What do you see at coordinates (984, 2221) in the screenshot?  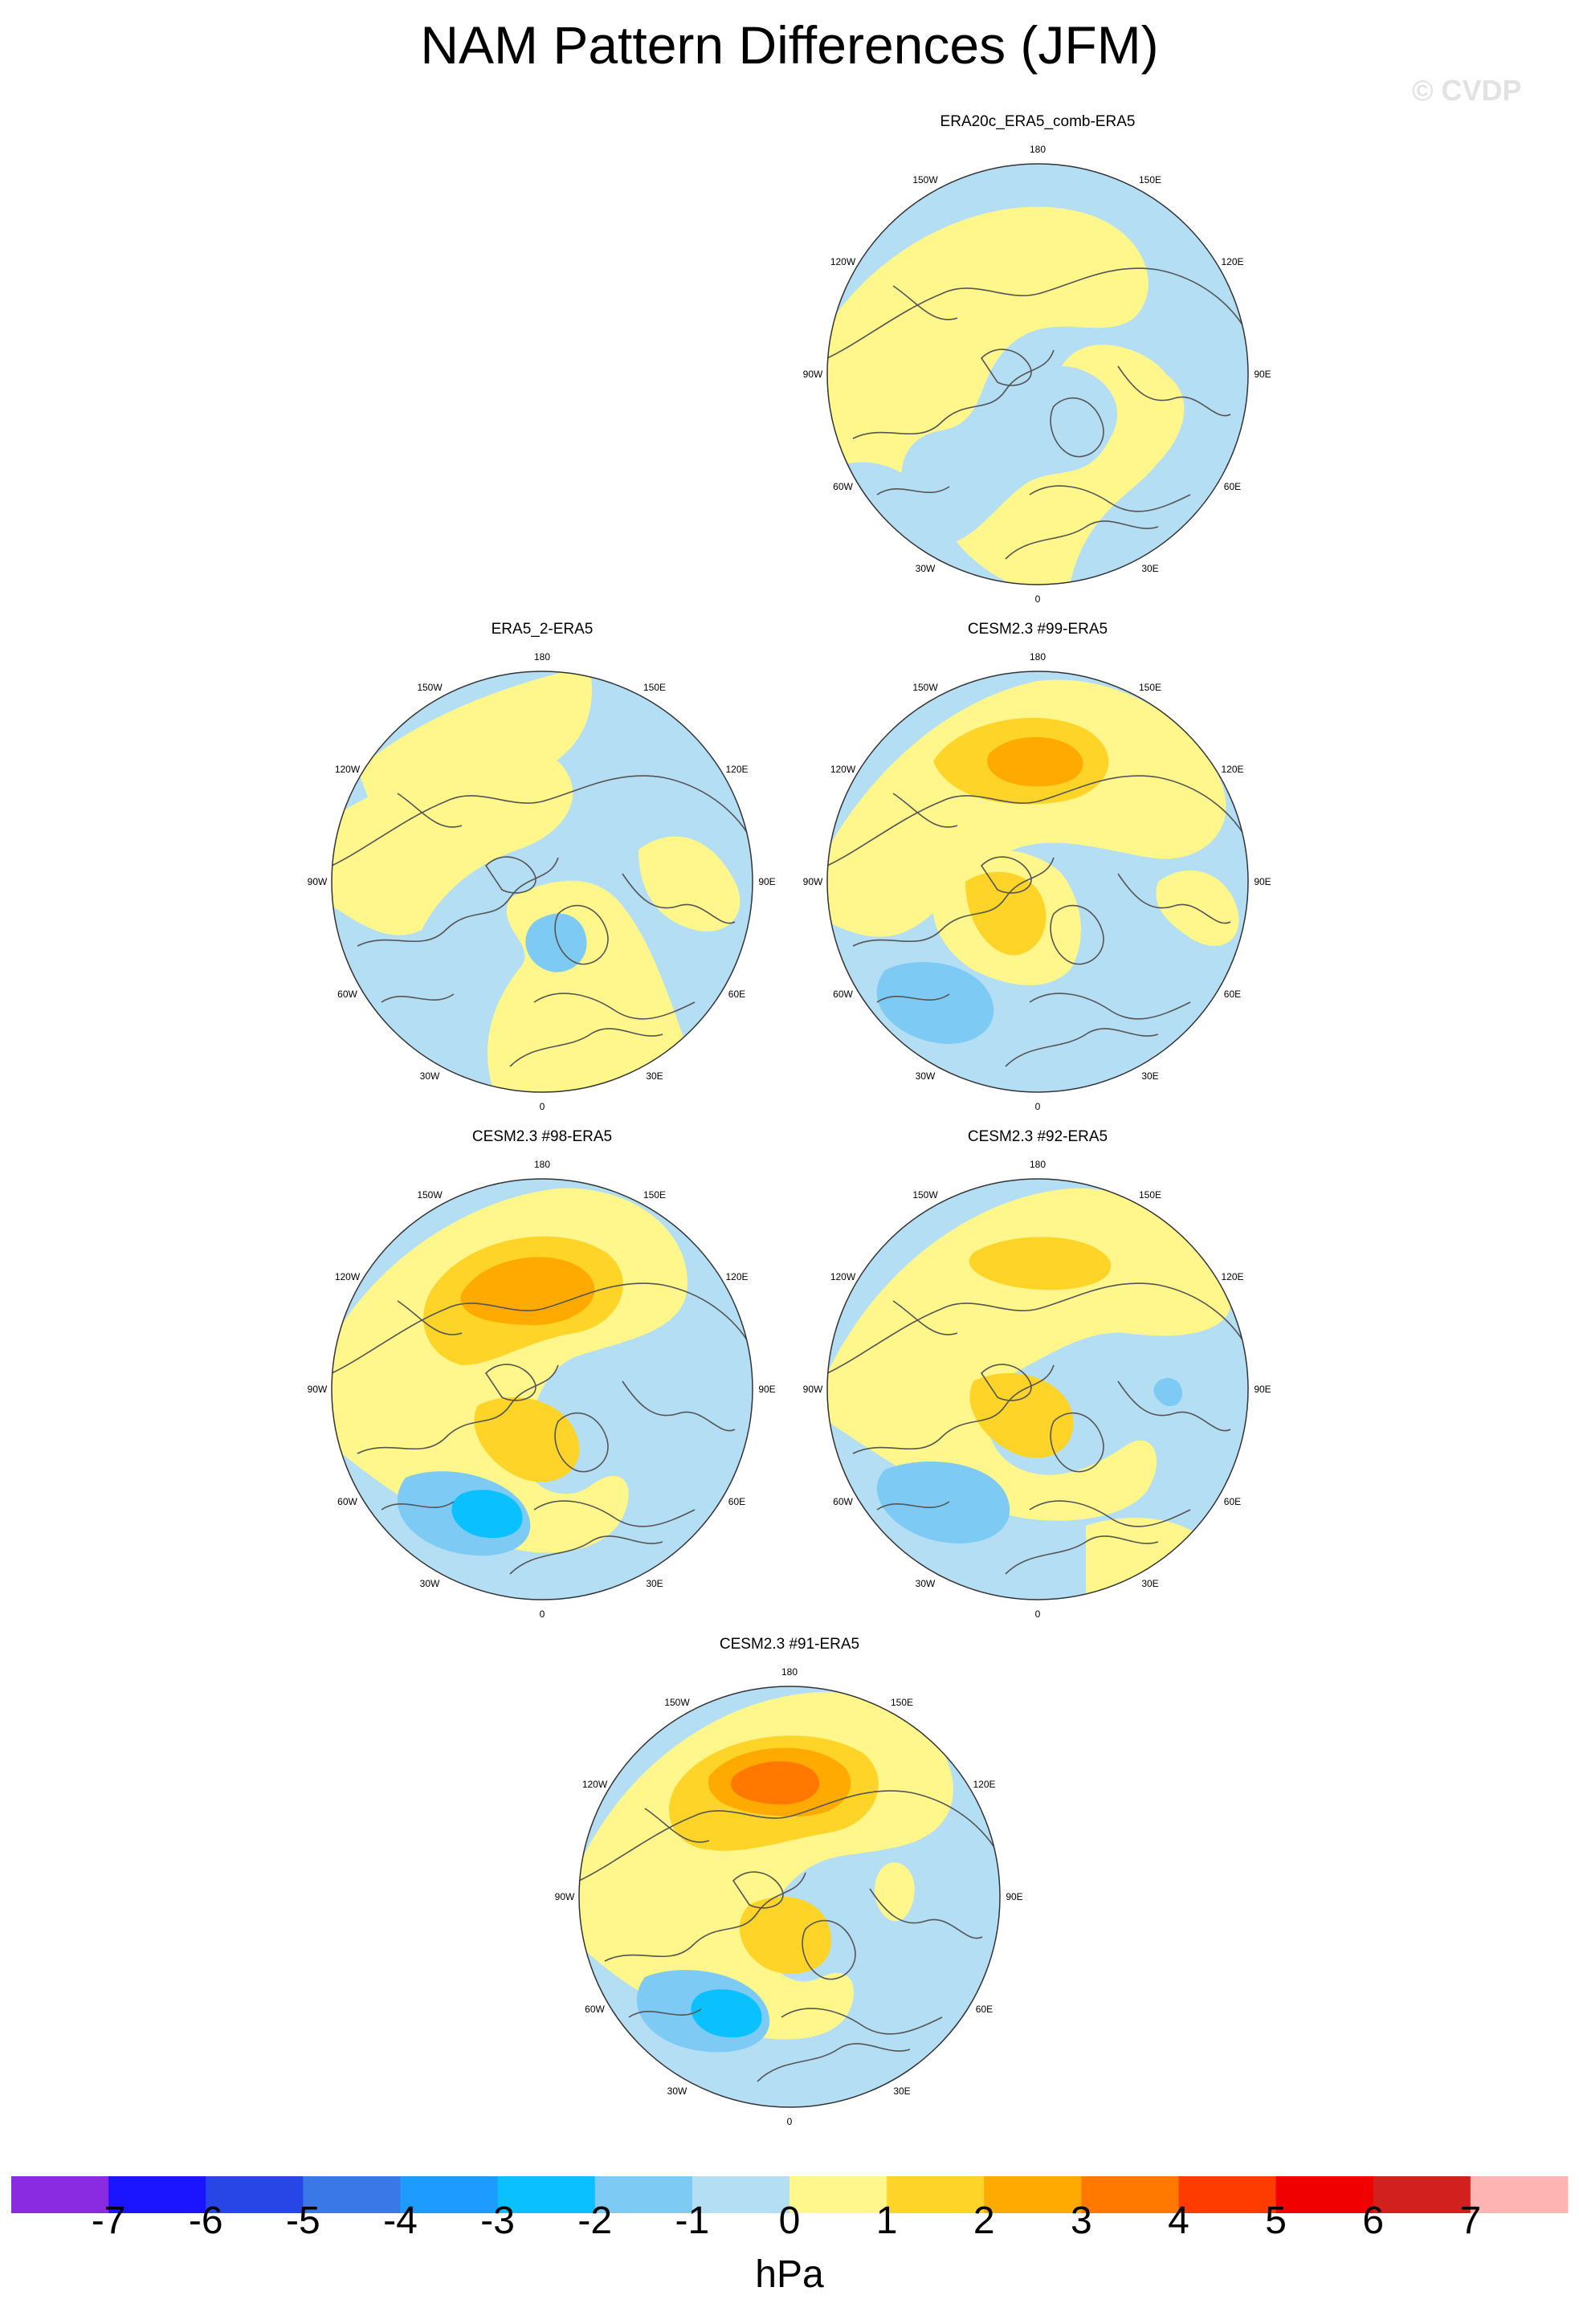 I see `colorbar-tick-label: 2` at bounding box center [984, 2221].